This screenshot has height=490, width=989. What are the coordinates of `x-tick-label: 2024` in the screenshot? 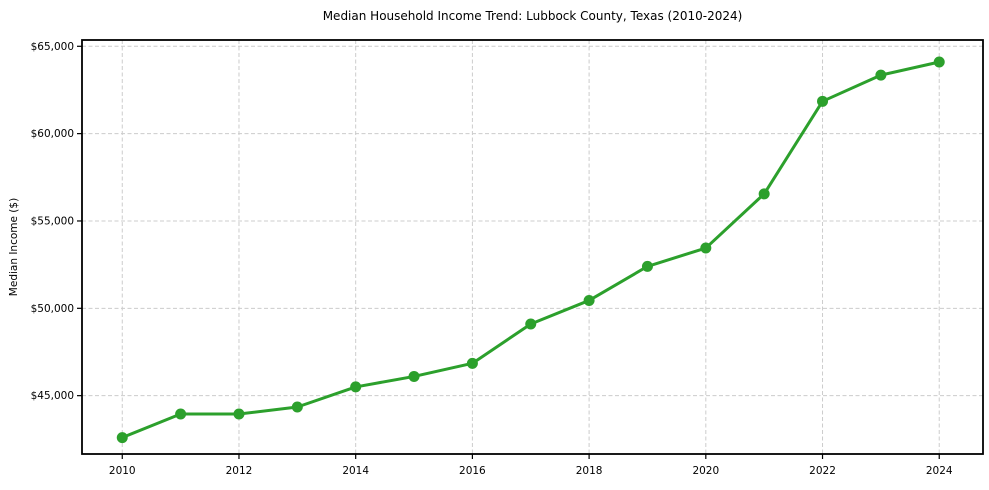 It's located at (939, 471).